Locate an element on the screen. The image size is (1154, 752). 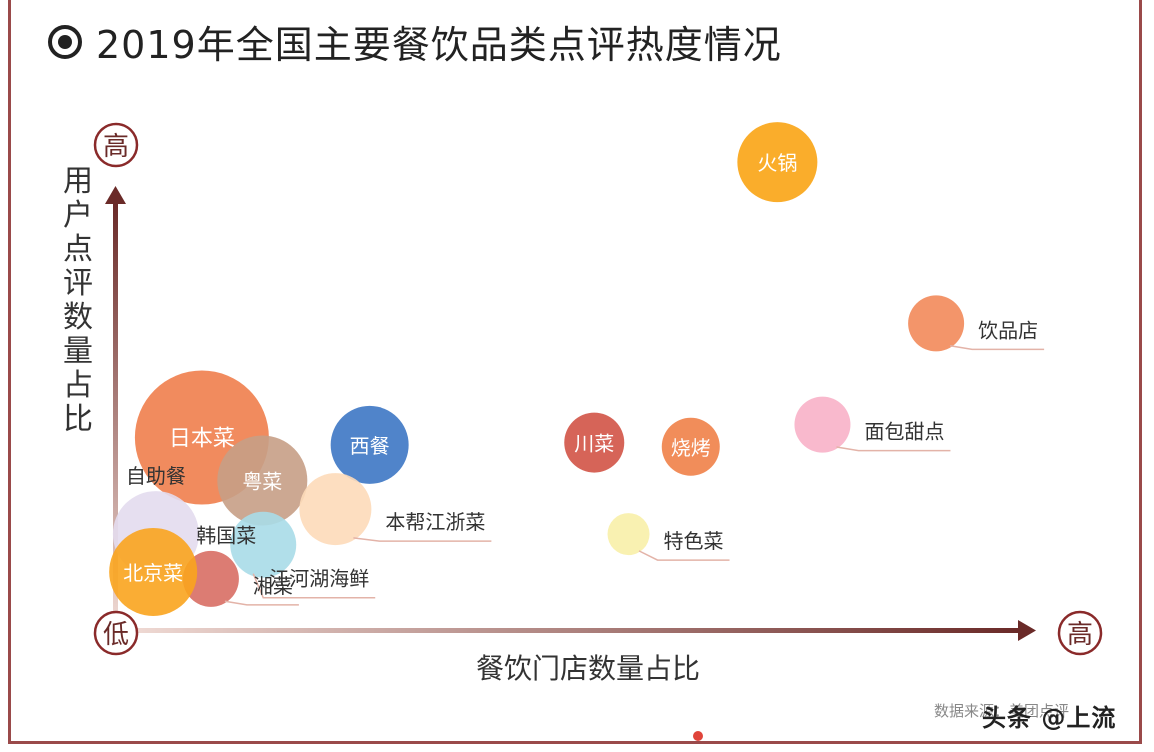
page-indicator-dot is located at coordinates (698, 736).